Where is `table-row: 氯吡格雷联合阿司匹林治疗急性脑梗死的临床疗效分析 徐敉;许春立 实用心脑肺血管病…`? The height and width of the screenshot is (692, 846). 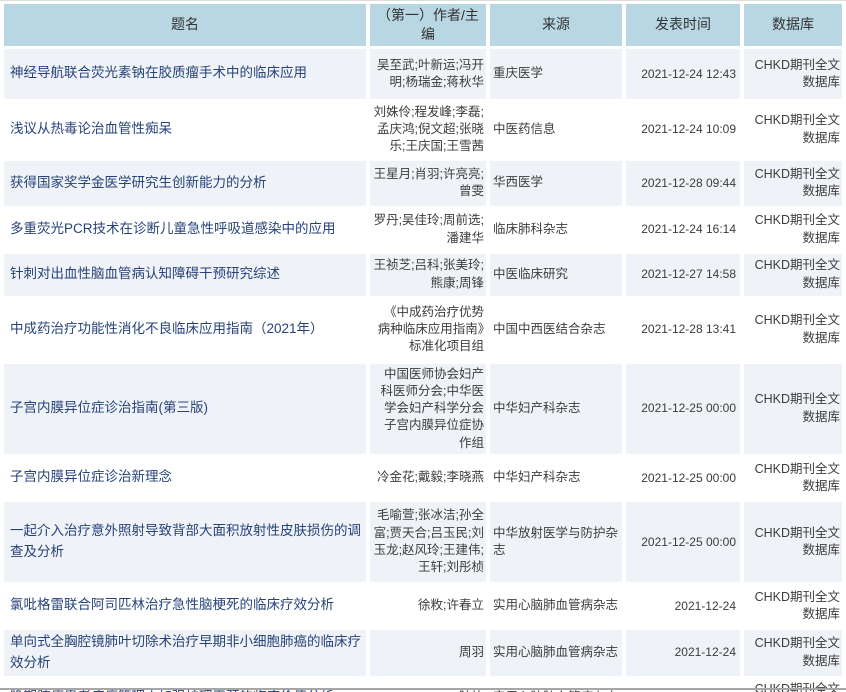
table-row: 氯吡格雷联合阿司匹林治疗急性脑梗死的临床疗效分析 徐敉;许春立 实用心脑肺血管病… is located at coordinates (423, 605).